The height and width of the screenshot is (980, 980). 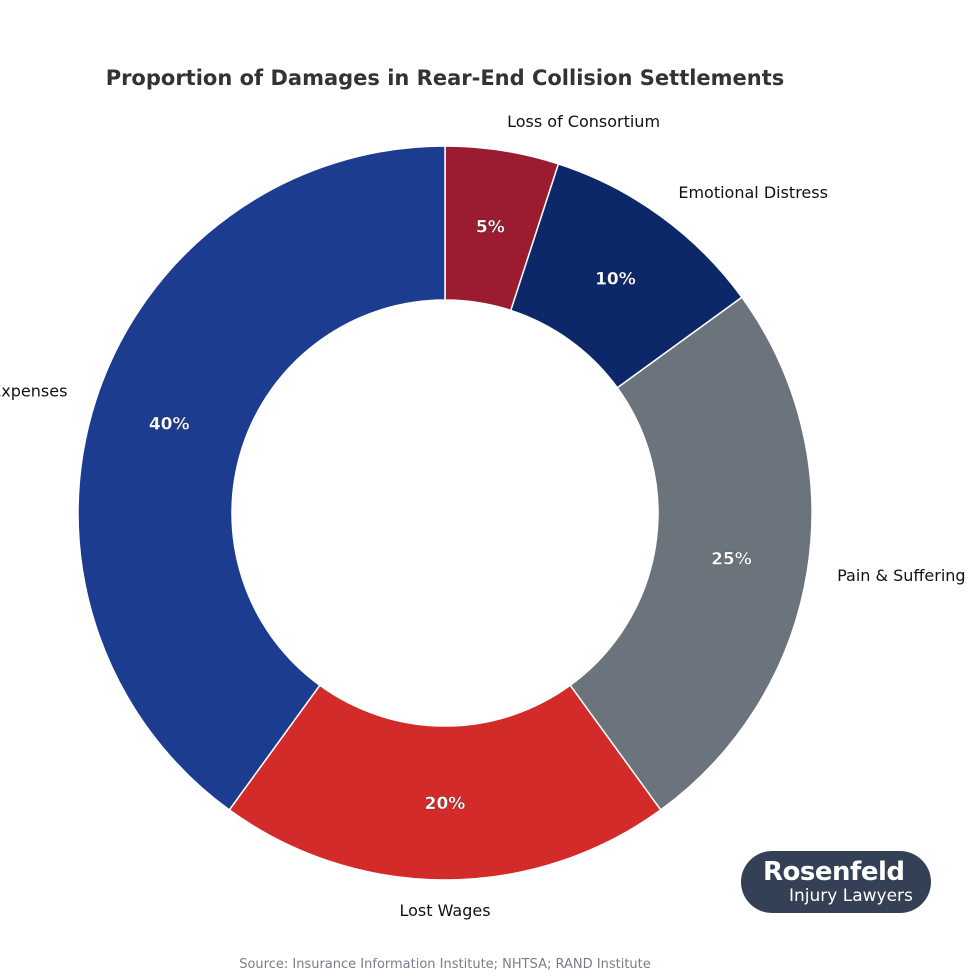 What do you see at coordinates (851, 896) in the screenshot?
I see `logo-subtitle: Injury Lawyers` at bounding box center [851, 896].